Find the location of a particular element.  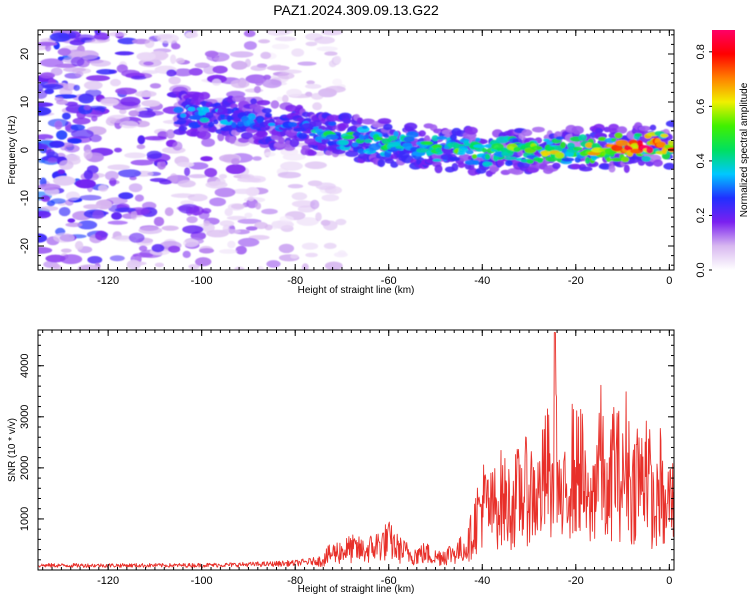

colorbar-label: Normalized spectral amplitude is located at coordinates (744, 149).